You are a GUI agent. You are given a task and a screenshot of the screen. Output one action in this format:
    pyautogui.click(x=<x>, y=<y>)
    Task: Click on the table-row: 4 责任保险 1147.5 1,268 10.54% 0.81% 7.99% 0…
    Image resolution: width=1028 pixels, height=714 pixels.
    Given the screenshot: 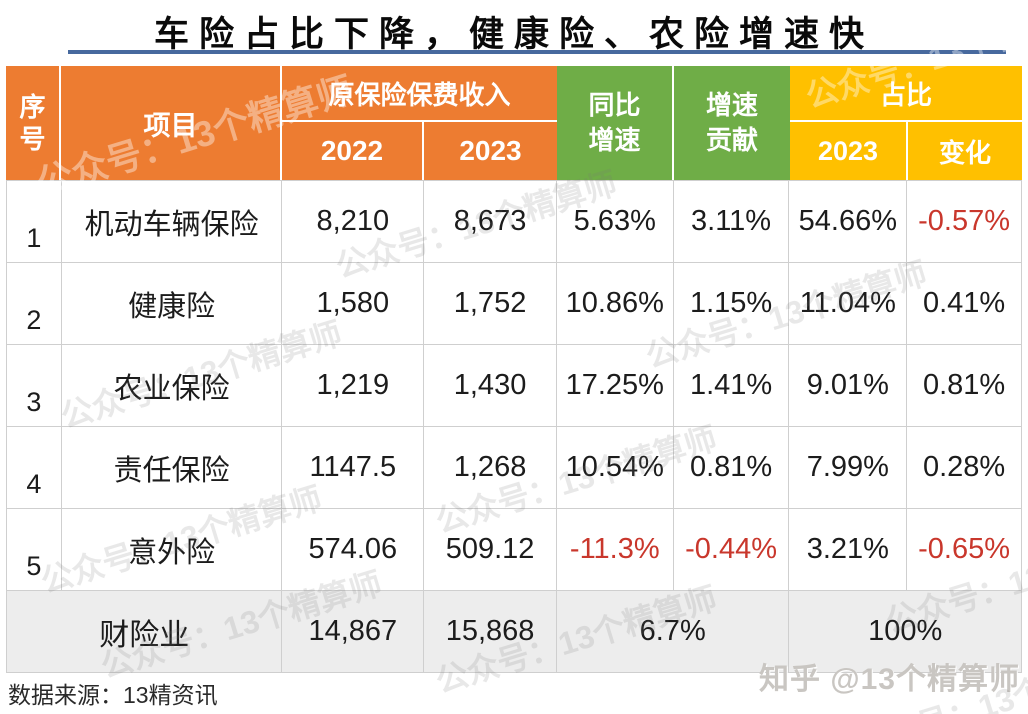 What is the action you would take?
    pyautogui.click(x=514, y=468)
    